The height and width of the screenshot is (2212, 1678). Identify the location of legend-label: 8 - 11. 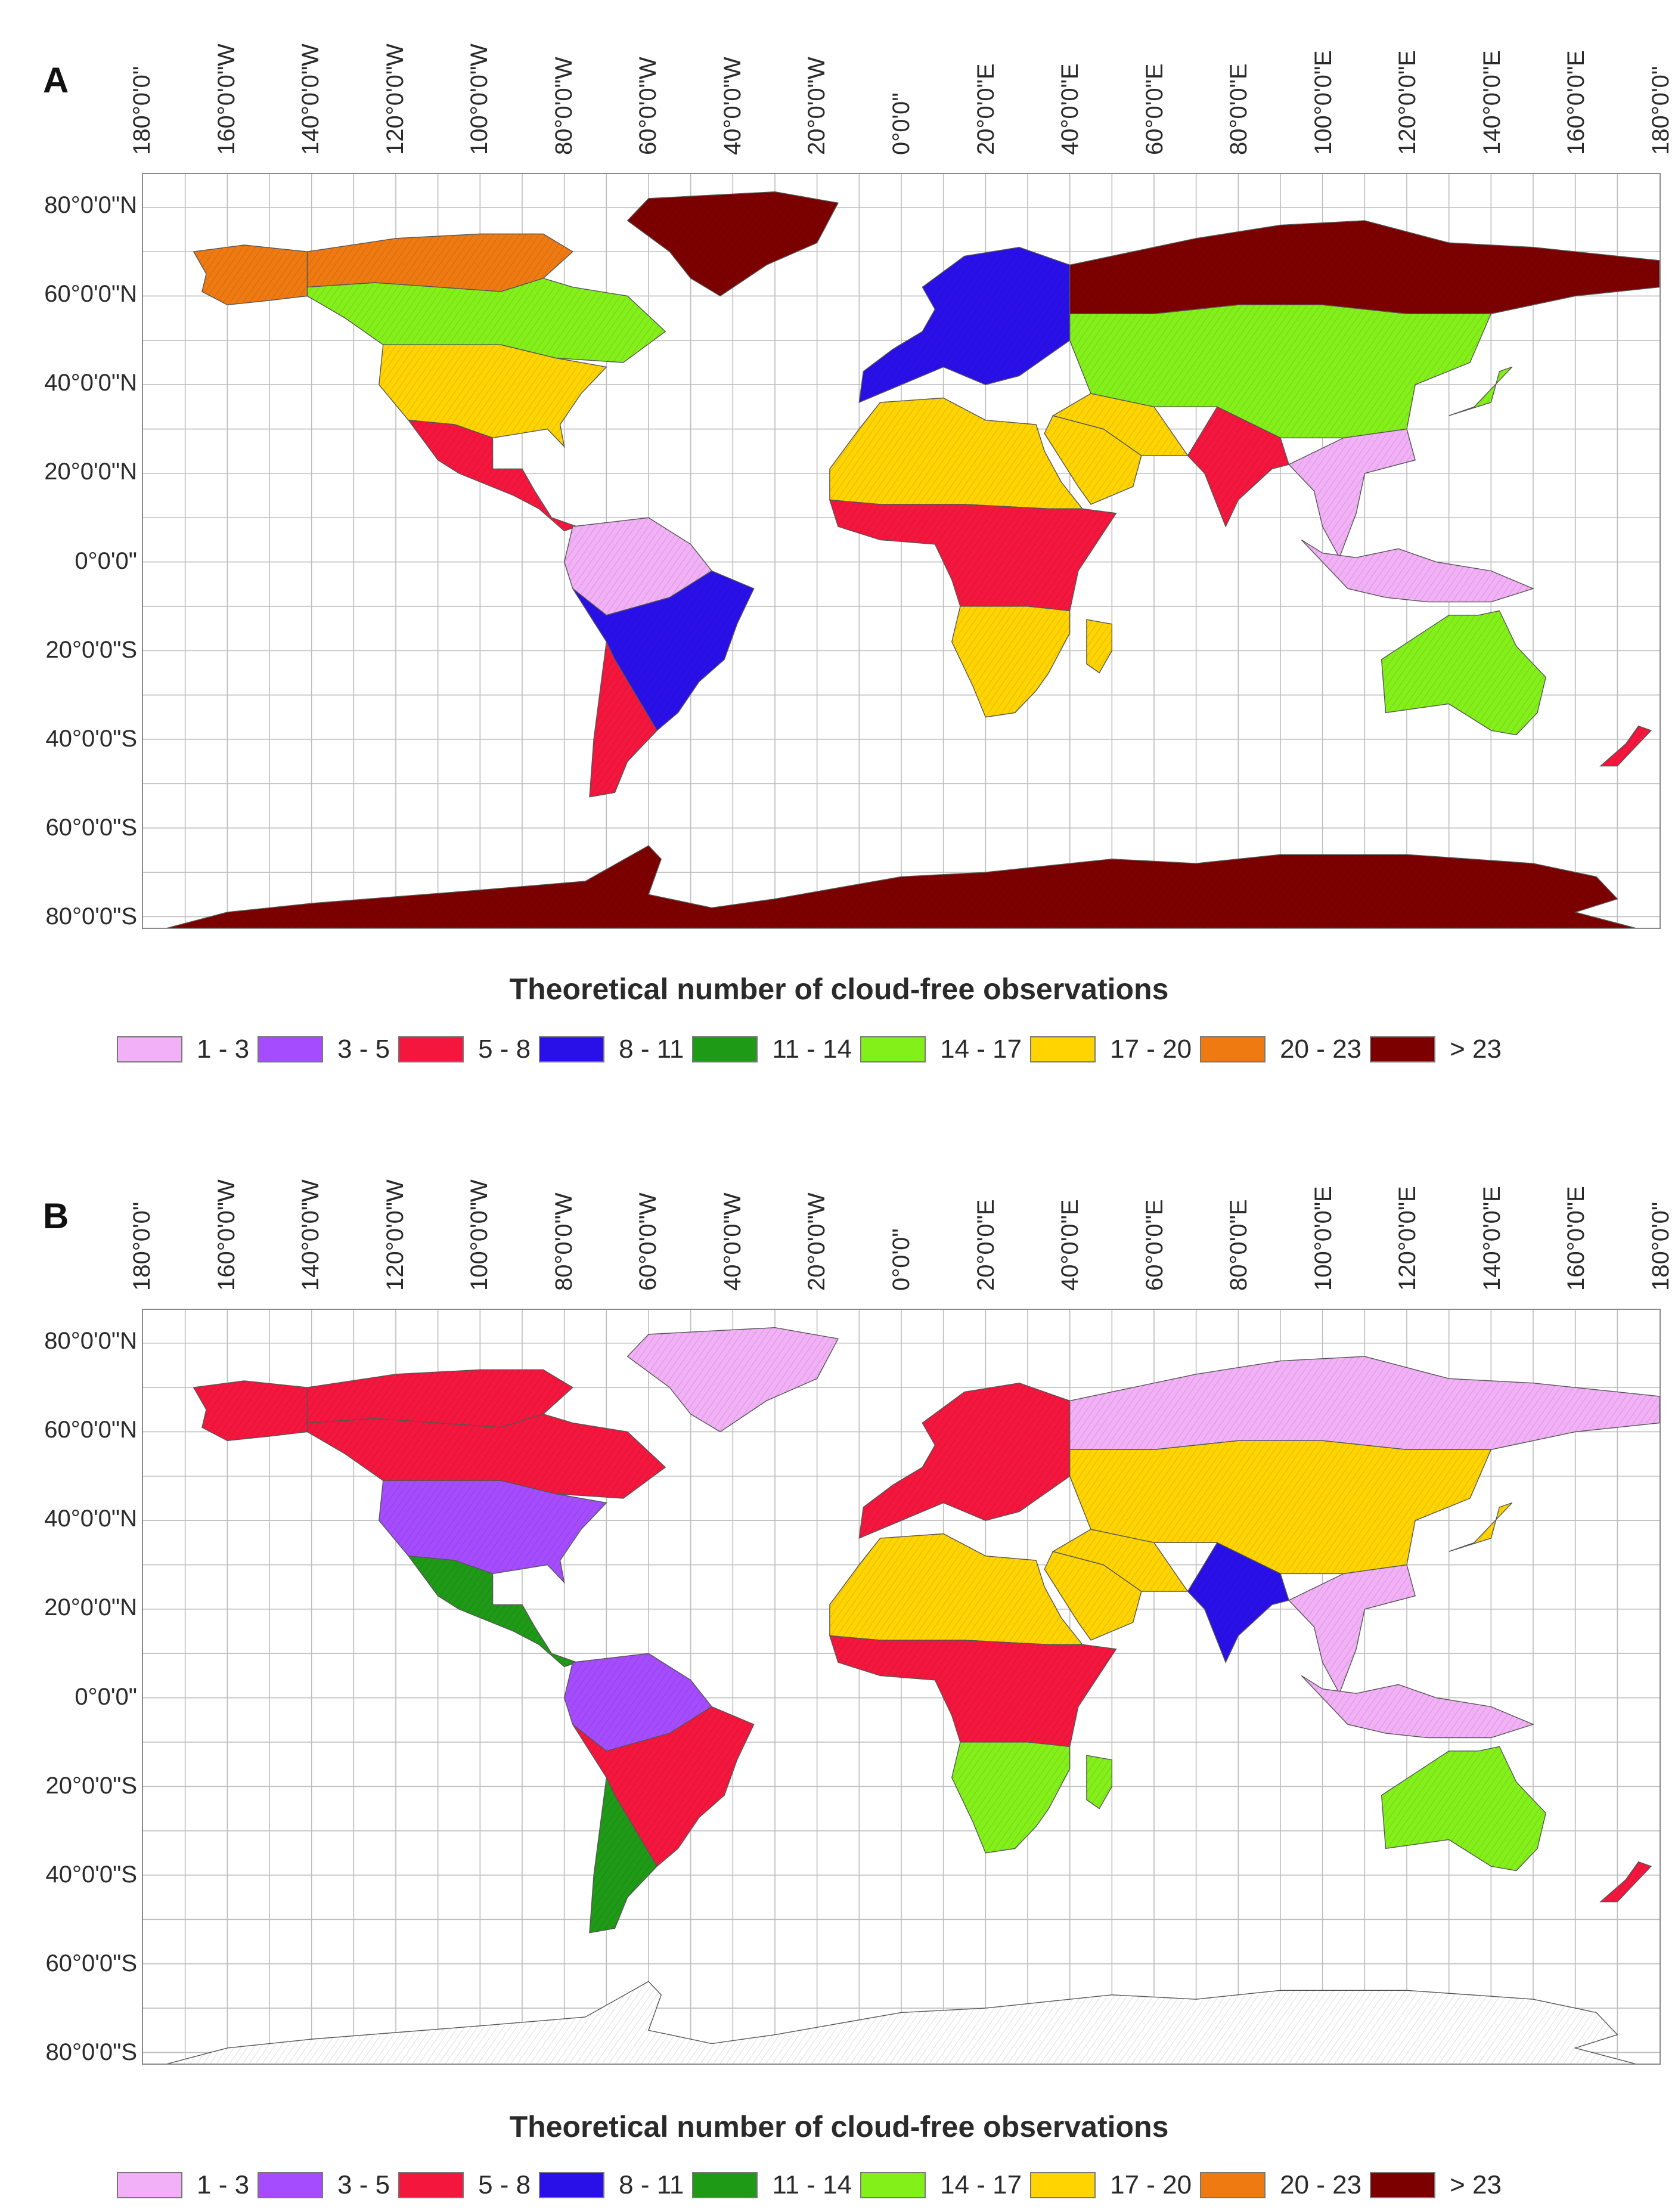
(651, 2184).